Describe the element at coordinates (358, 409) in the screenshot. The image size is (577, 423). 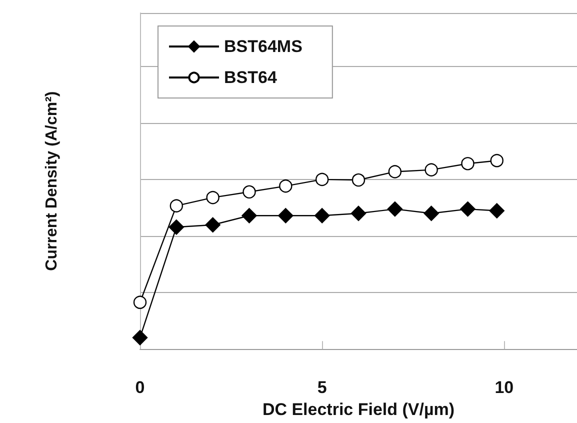
I see `x-axis-title: DC Electric Field (V/µm)` at that location.